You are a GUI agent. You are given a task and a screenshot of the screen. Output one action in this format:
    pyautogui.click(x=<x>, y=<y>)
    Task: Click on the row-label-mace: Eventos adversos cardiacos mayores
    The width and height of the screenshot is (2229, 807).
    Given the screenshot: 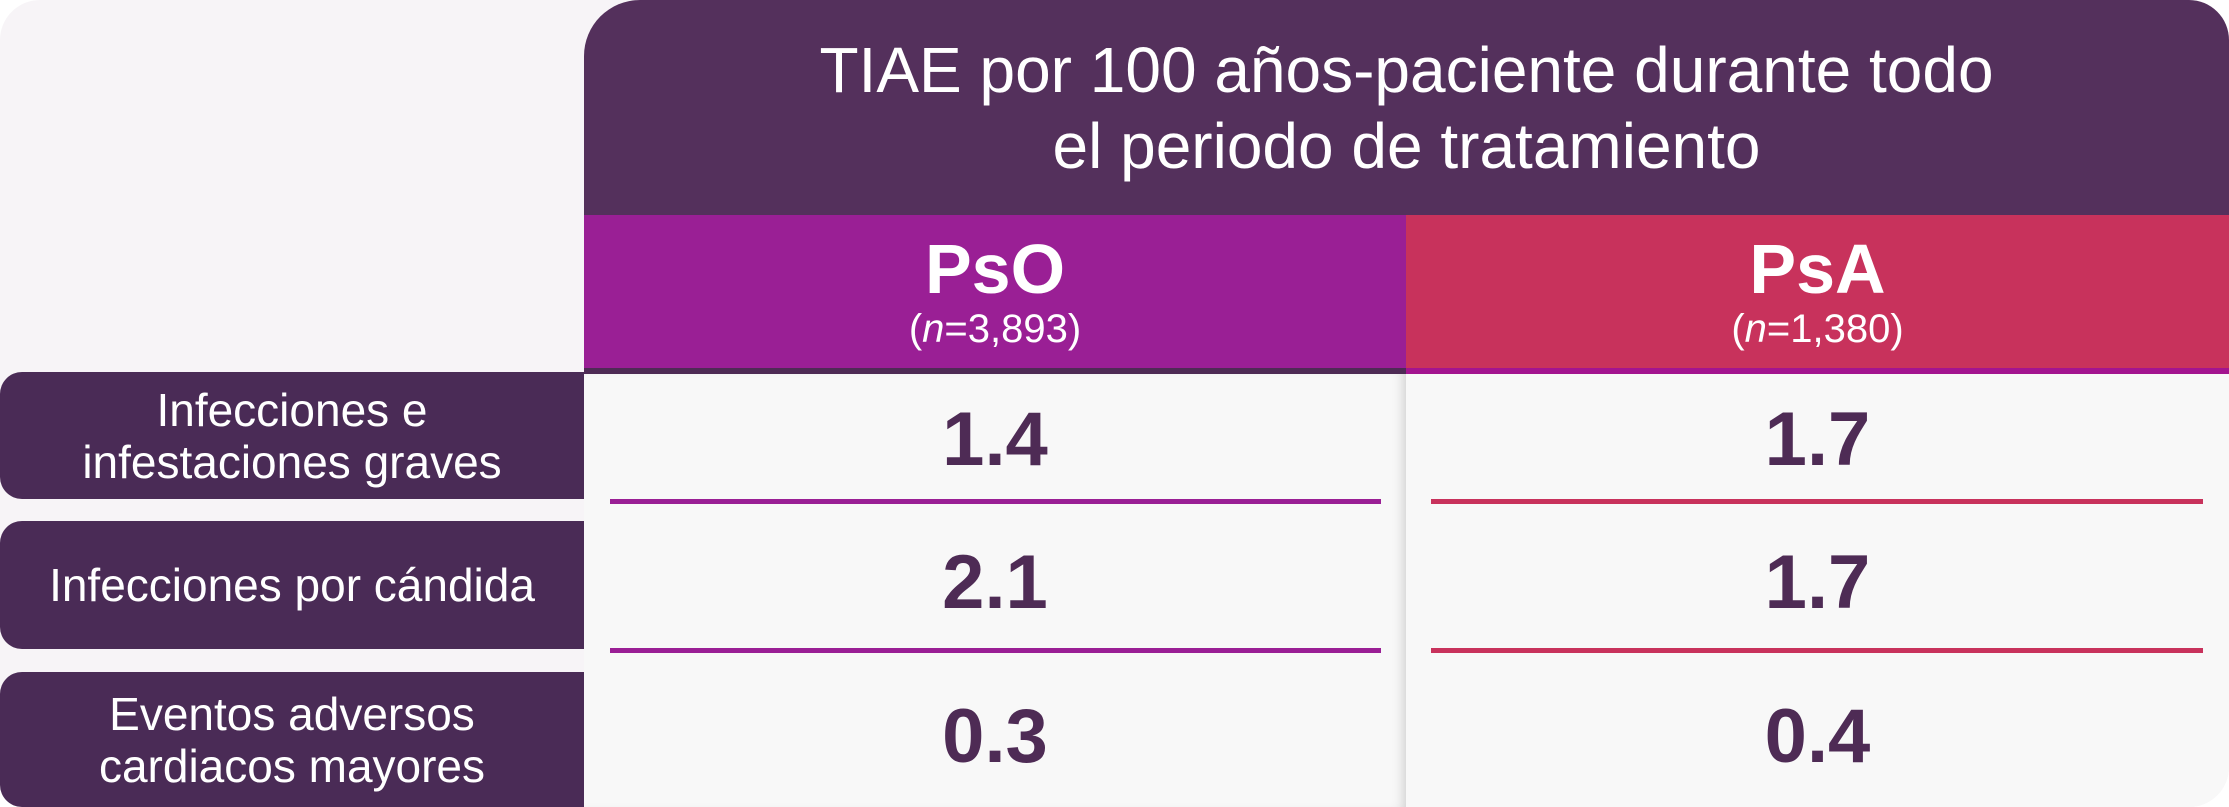 What is the action you would take?
    pyautogui.click(x=292, y=739)
    